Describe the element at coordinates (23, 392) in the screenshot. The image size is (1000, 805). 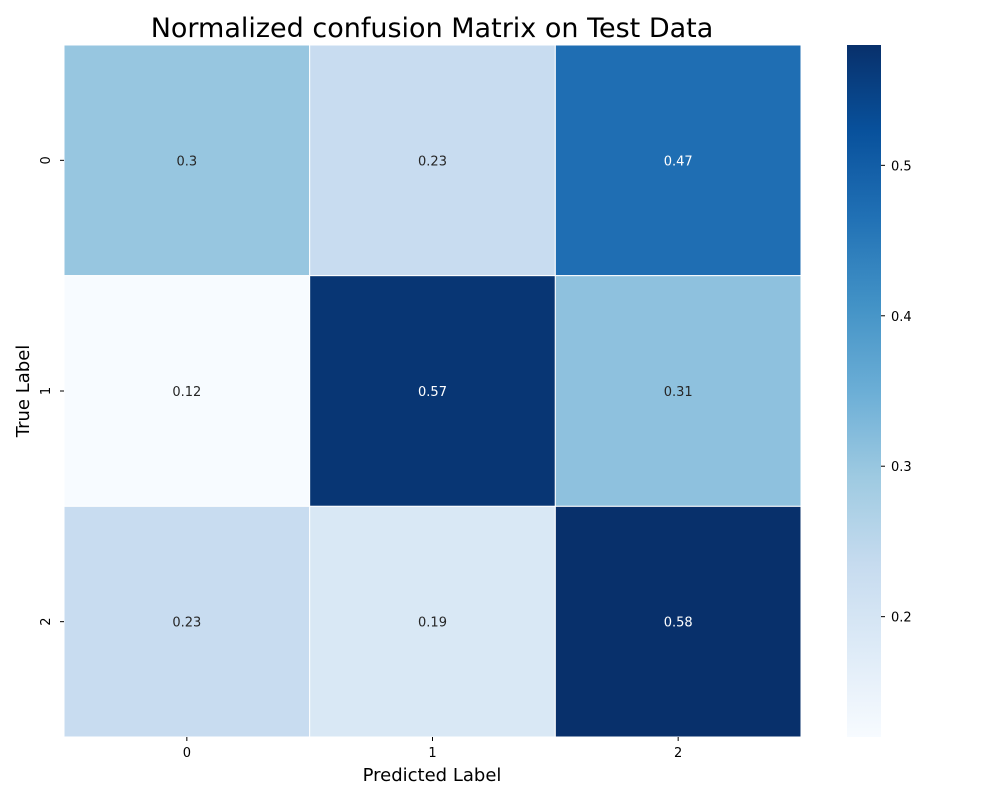
I see `y-axis-label: True Label` at that location.